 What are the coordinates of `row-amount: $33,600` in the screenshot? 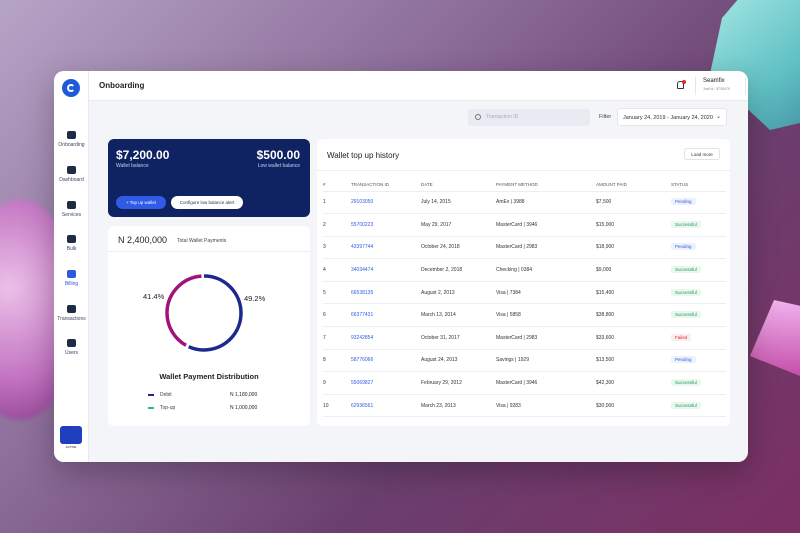 It's located at (633, 338).